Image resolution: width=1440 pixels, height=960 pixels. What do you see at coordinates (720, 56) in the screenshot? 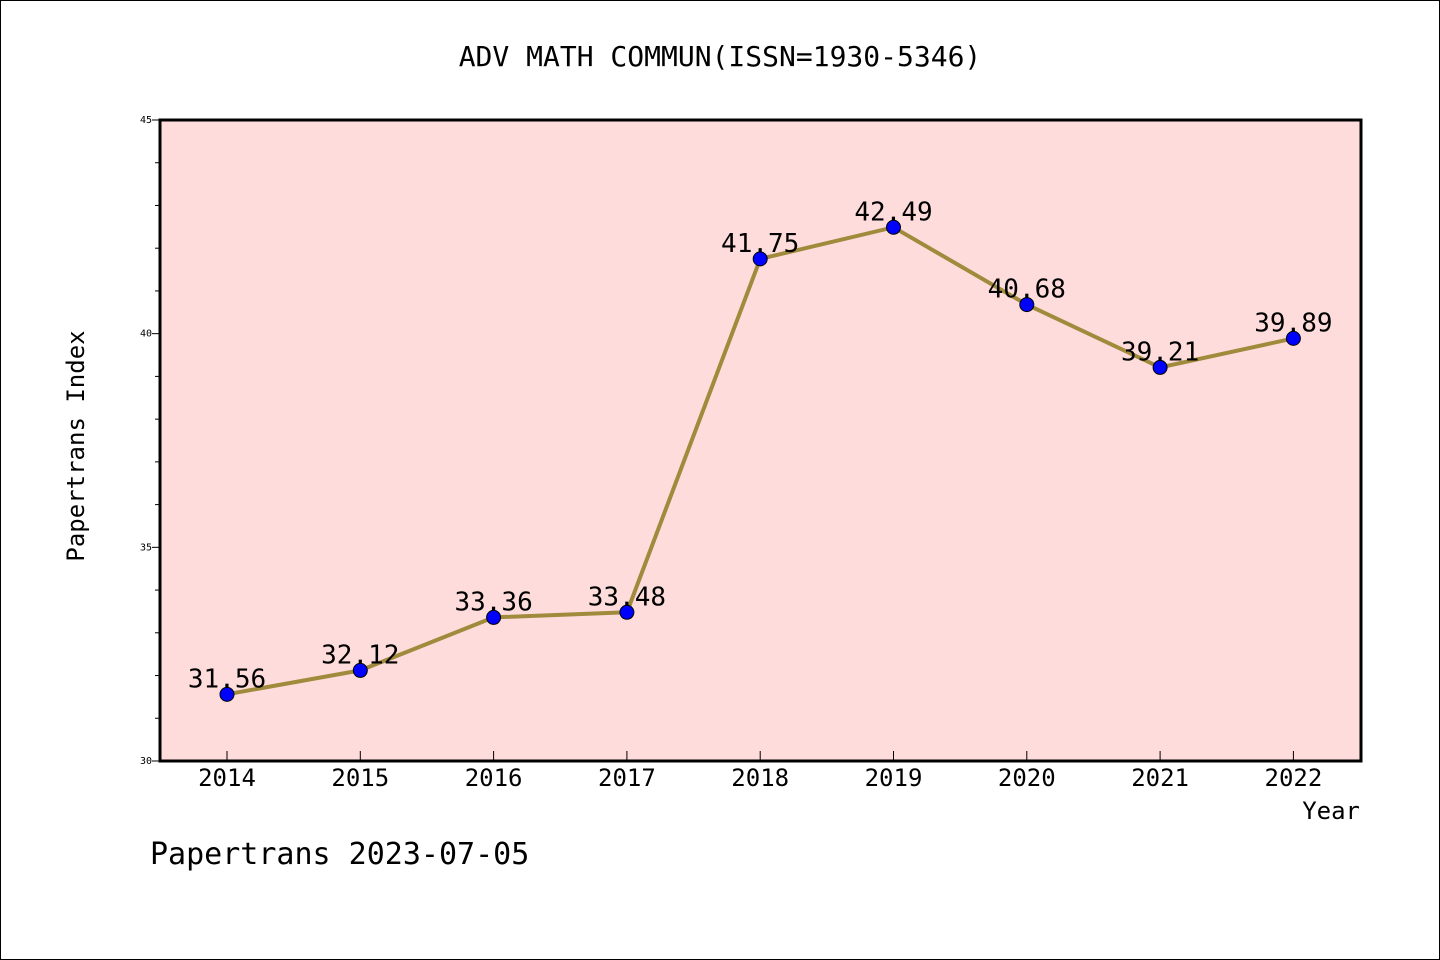
I see `chart-title: ADV MATH COMMUN(ISSN=1930-5346)` at bounding box center [720, 56].